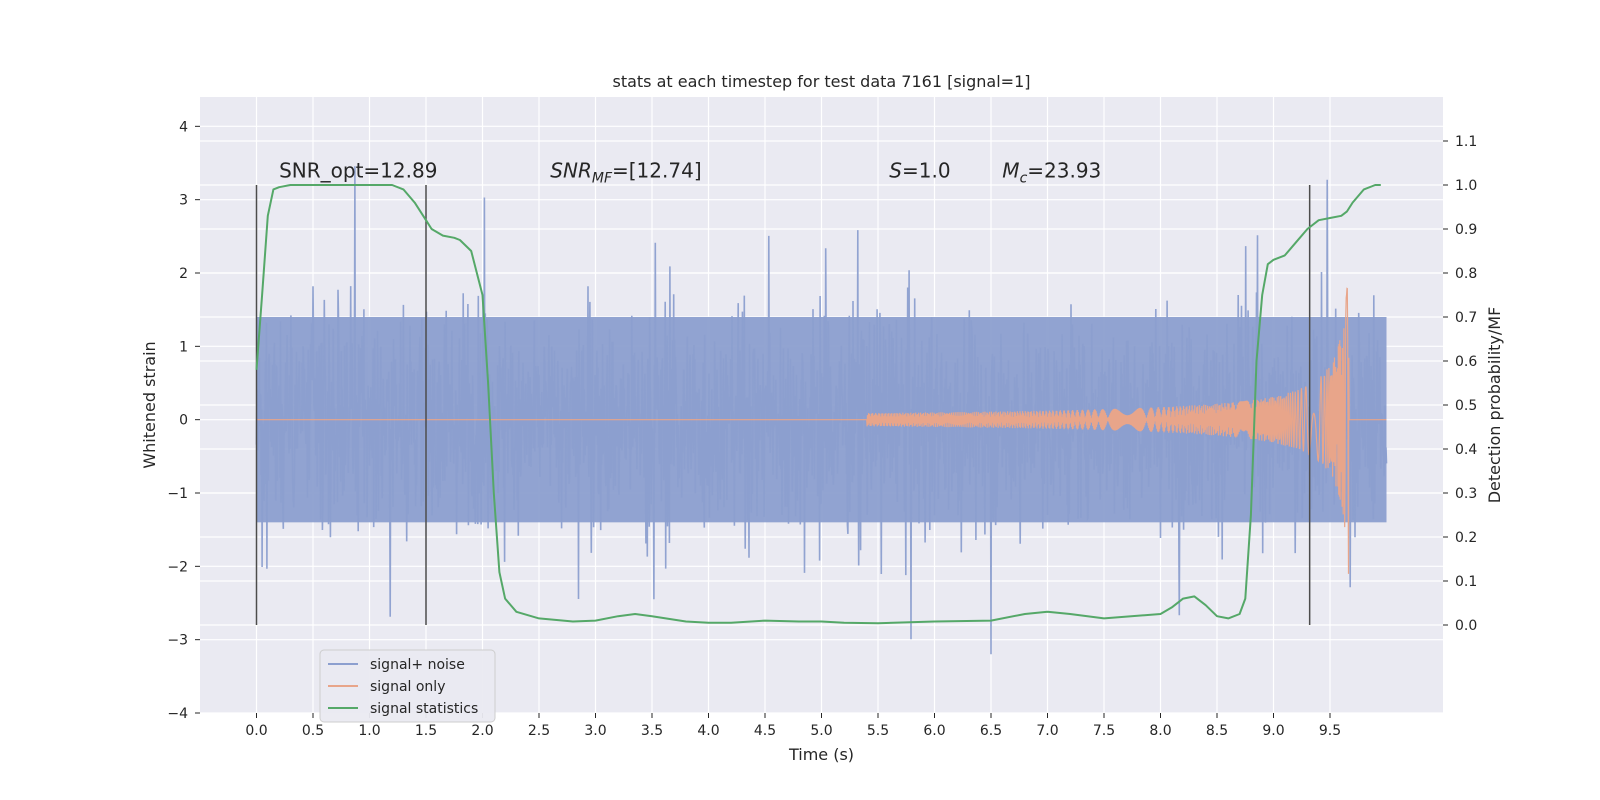  What do you see at coordinates (1466, 362) in the screenshot?
I see `y2-tick-label: 0.6` at bounding box center [1466, 362].